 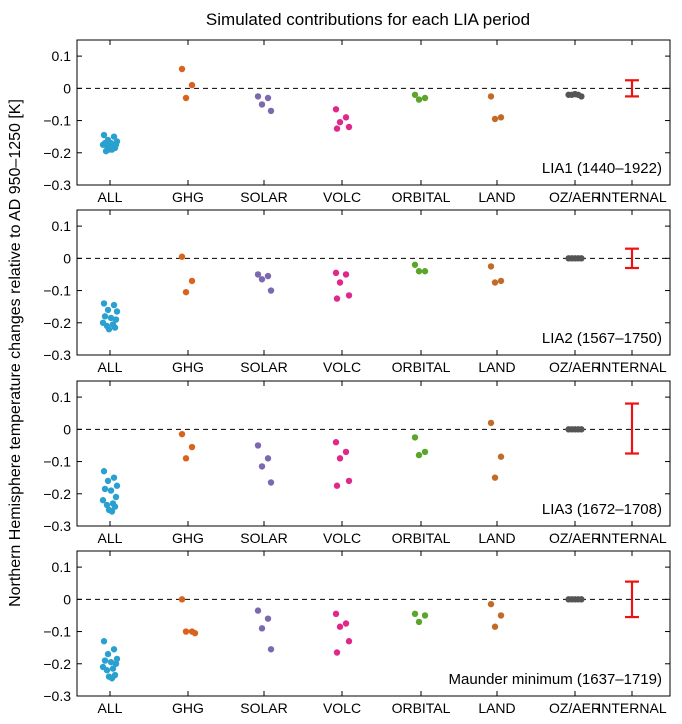 I want to click on panel-label: LIA3 (1672–1708), so click(x=602, y=509).